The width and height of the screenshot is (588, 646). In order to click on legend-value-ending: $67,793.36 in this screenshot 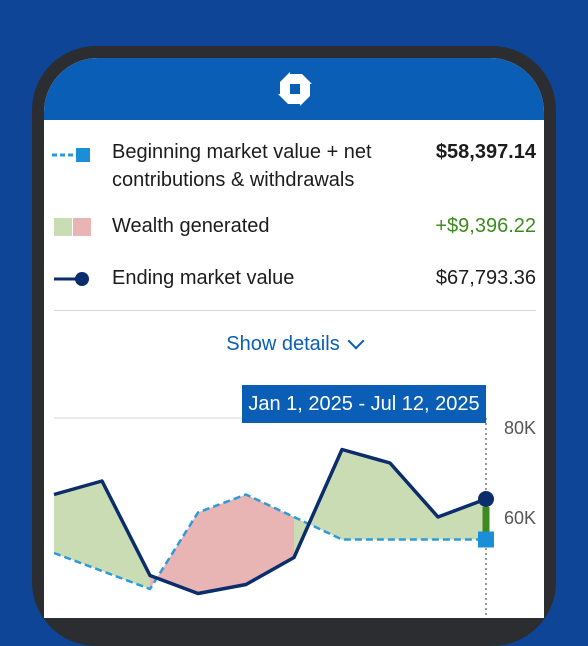, I will do `click(485, 278)`.